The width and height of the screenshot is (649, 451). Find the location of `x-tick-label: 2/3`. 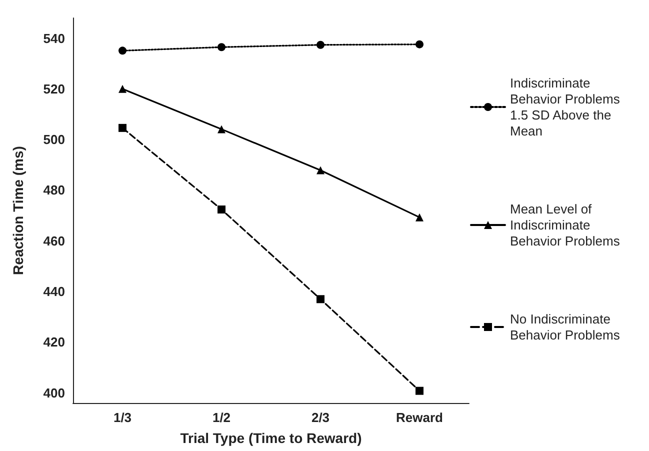

x-tick-label: 2/3 is located at coordinates (320, 417).